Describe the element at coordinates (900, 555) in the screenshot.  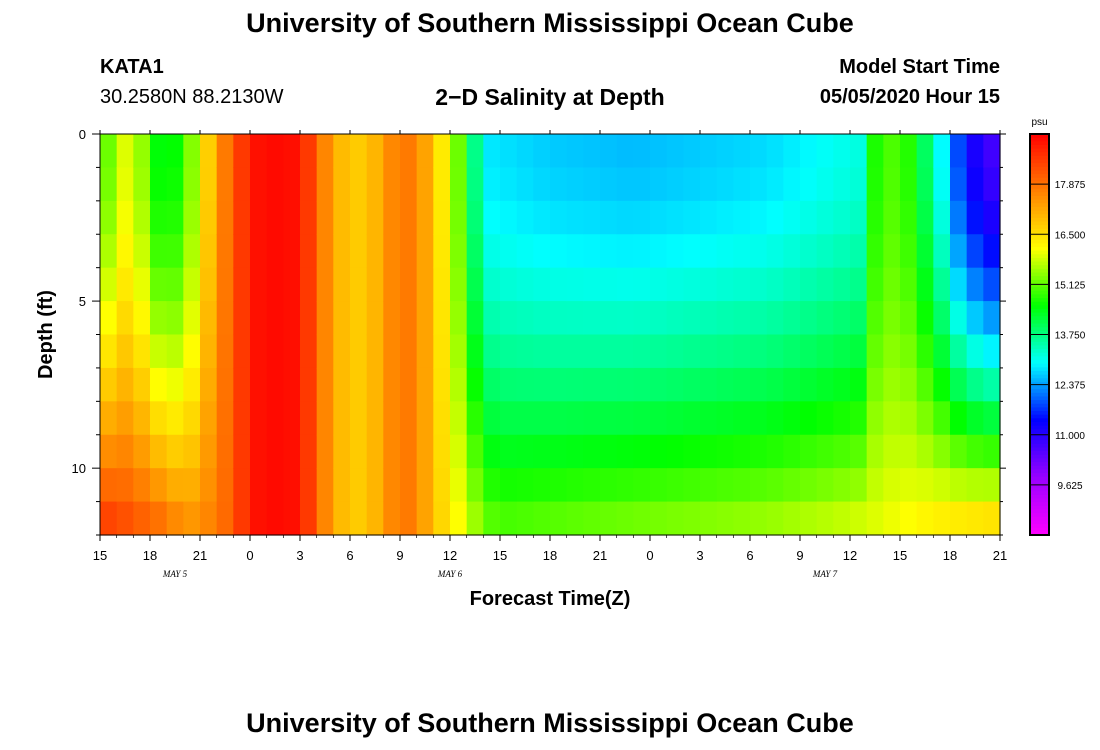
I see `x-tick-label: 15` at that location.